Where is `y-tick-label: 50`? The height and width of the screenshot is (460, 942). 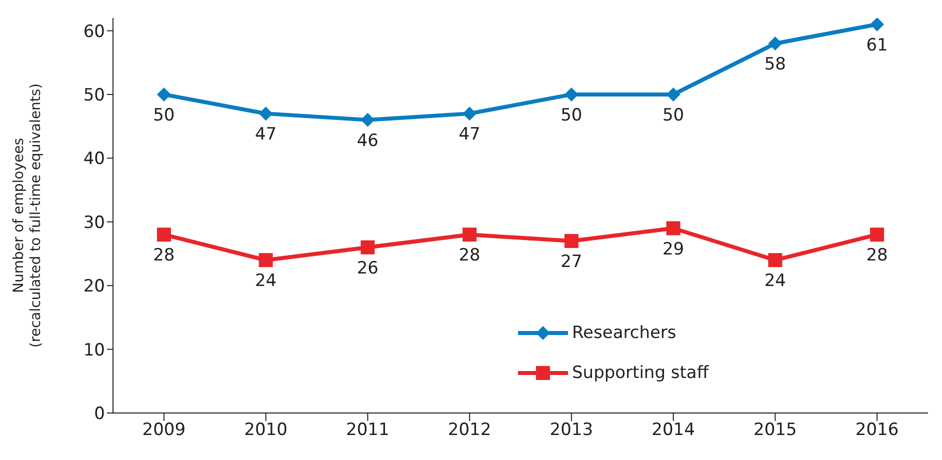
y-tick-label: 50 is located at coordinates (94, 95).